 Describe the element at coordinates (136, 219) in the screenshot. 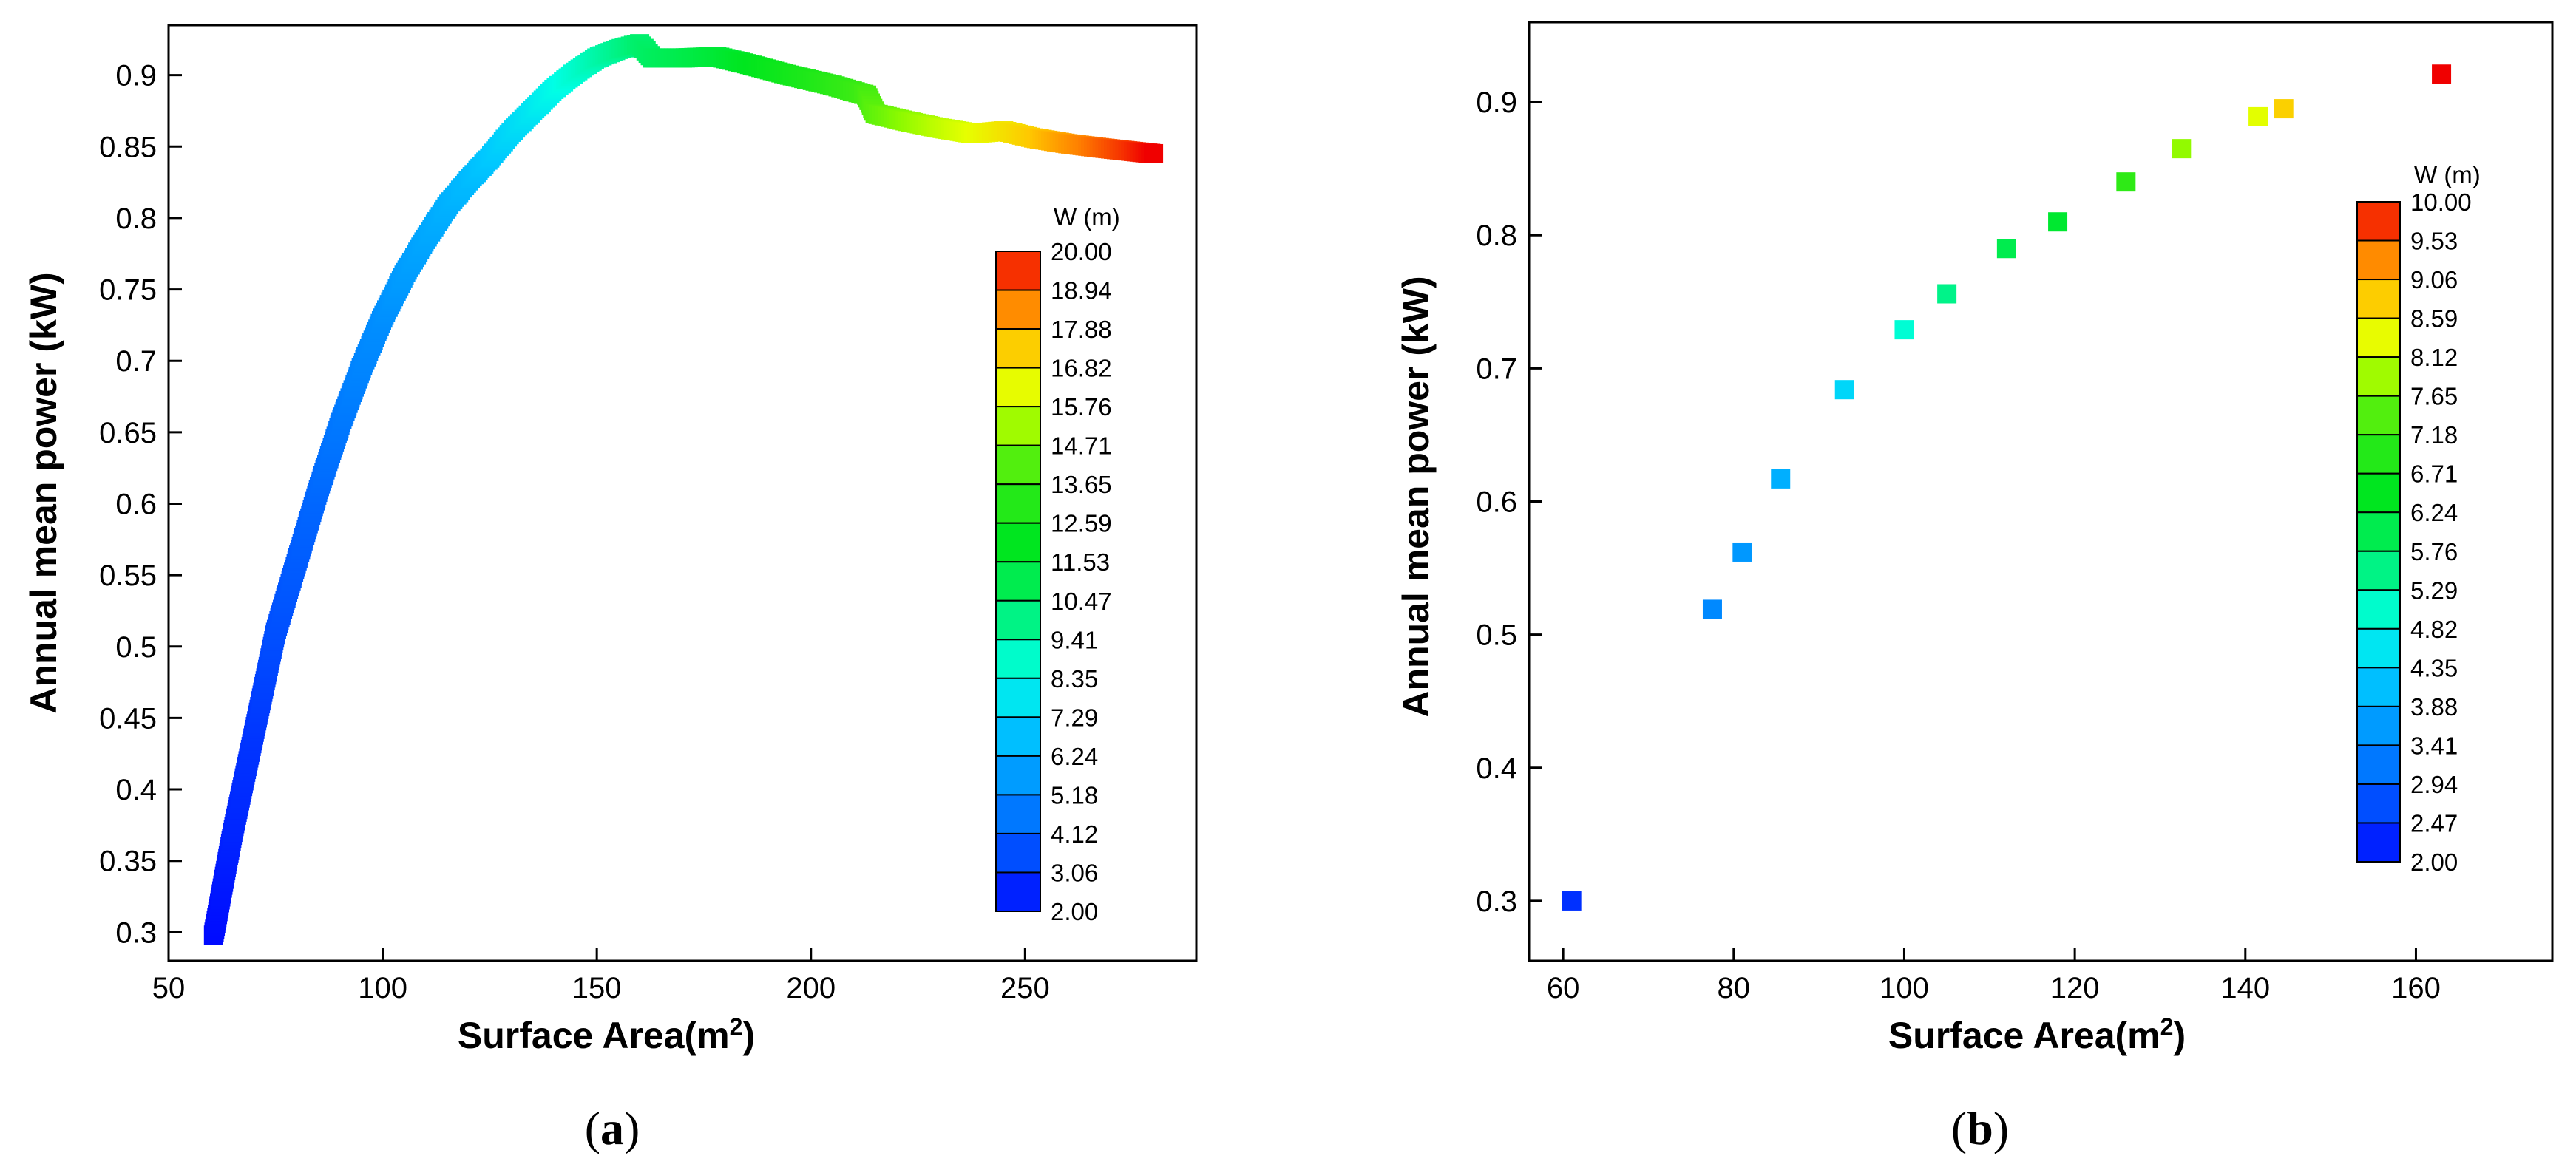

I see `a-y-tick-label: 0.8` at that location.